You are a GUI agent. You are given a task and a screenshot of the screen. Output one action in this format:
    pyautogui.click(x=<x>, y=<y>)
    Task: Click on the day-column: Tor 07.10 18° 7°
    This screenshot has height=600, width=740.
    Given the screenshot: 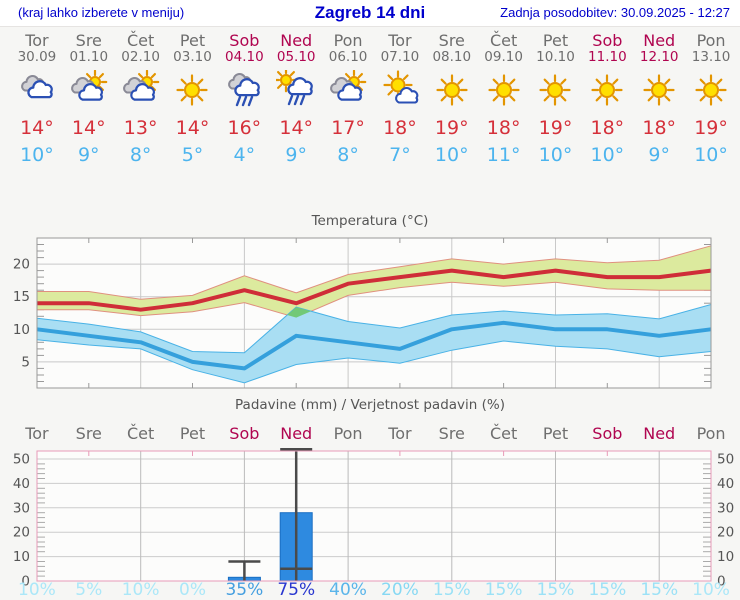 What is the action you would take?
    pyautogui.click(x=400, y=98)
    